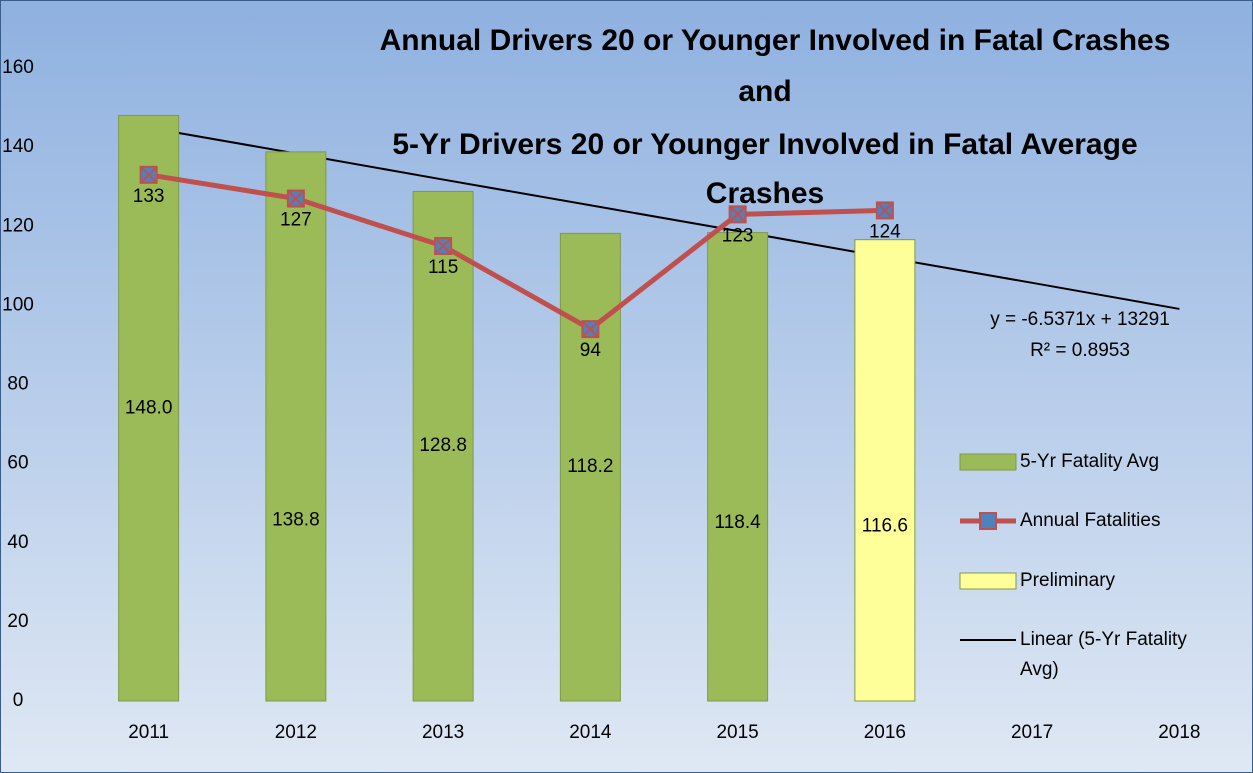 This screenshot has width=1253, height=773. I want to click on y-tick-label: 0, so click(18, 700).